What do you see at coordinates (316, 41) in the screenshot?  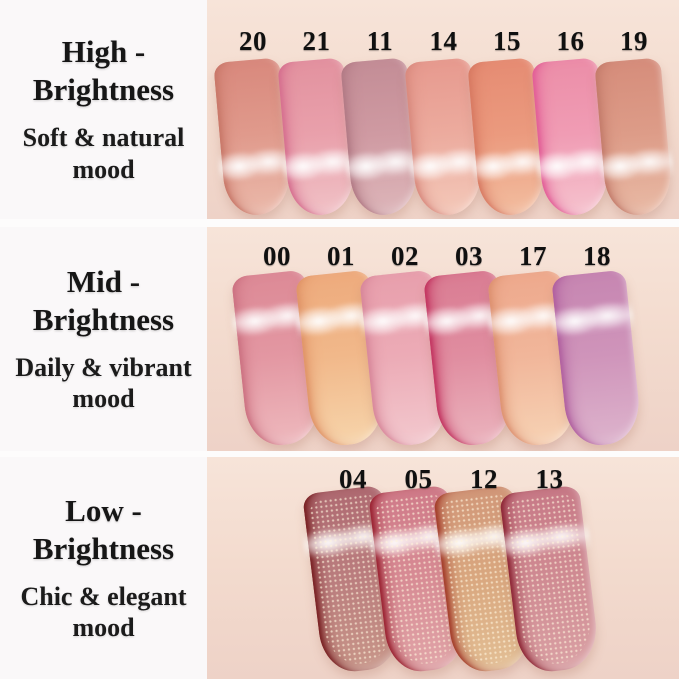 I see `shade-number-21: 21` at bounding box center [316, 41].